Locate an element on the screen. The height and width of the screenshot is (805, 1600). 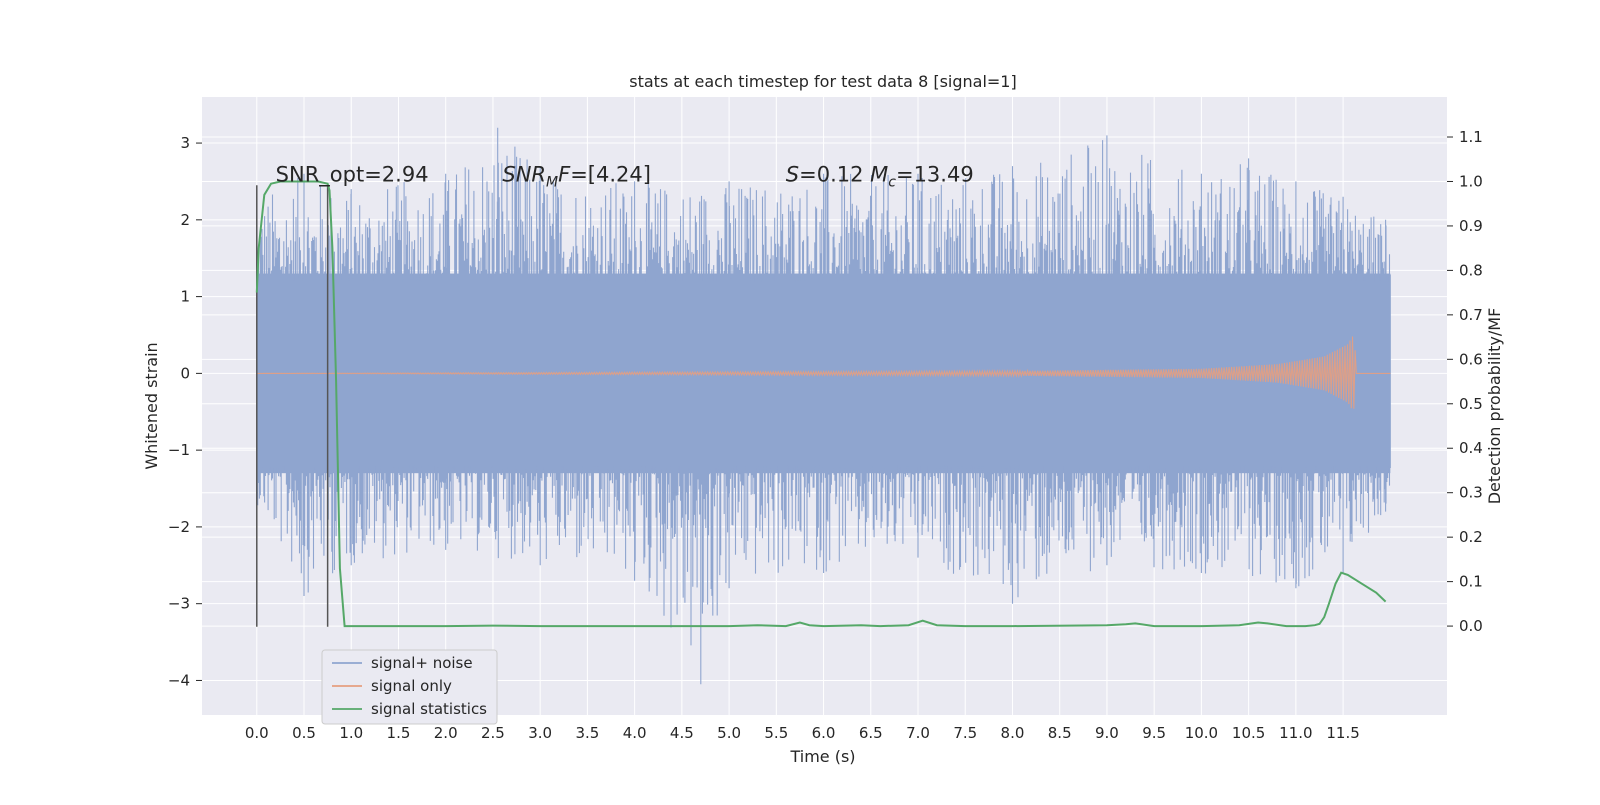
y-axis-label-right: Detection probability/MF is located at coordinates (1494, 406).